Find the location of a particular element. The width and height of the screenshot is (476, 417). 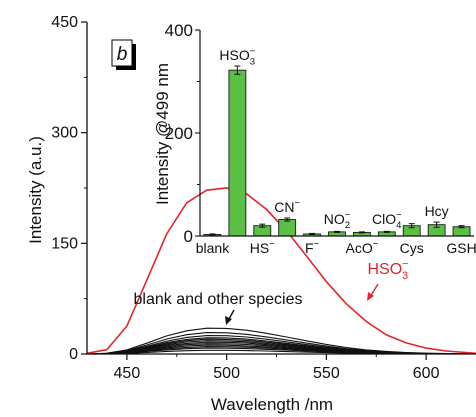

panel-label: b is located at coordinates (122, 54).